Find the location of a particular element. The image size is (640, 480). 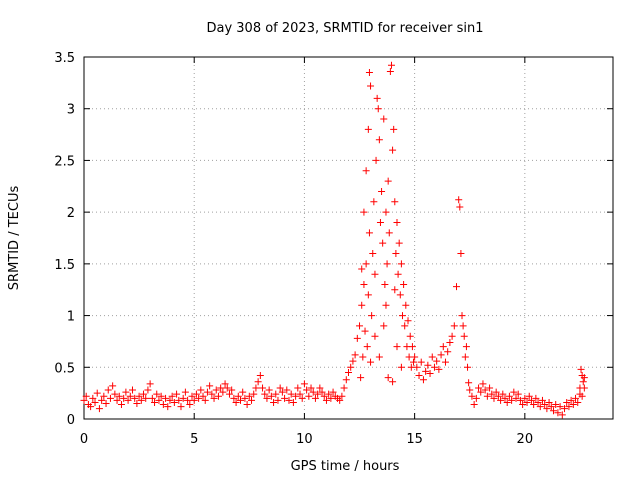

y-tick-label: 2.5 is located at coordinates (64, 161).